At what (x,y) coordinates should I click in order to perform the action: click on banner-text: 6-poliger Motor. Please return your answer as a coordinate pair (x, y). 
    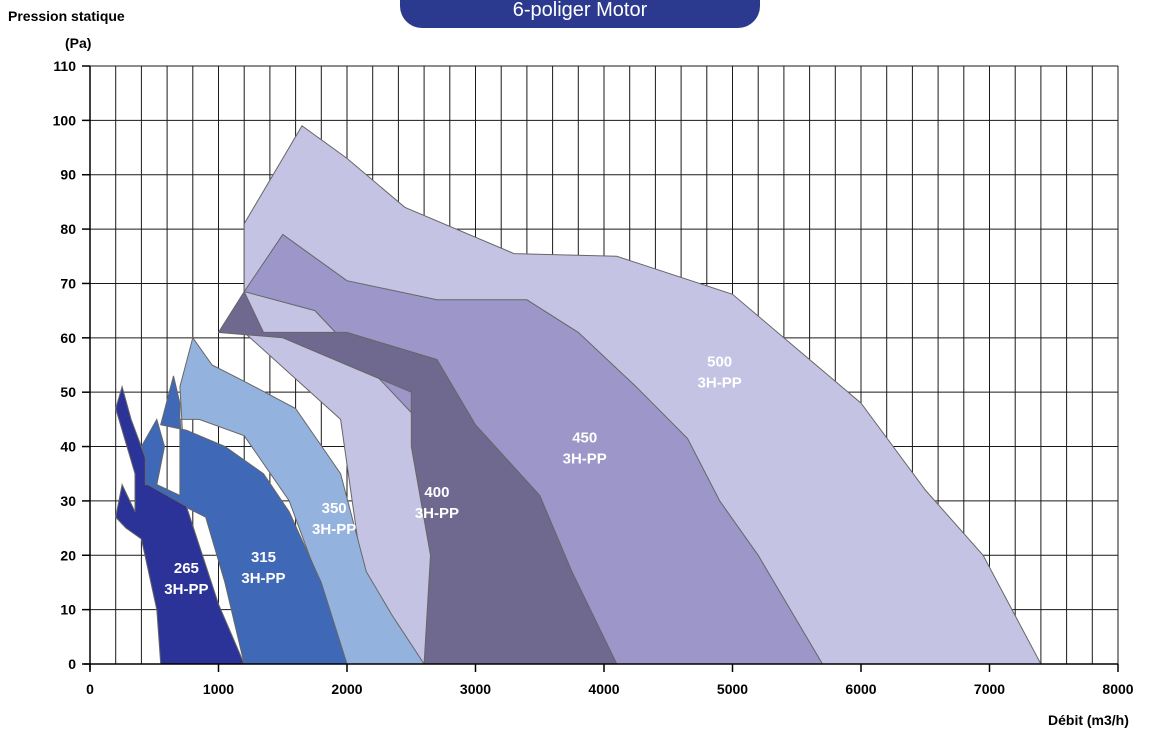
    Looking at the image, I should click on (580, 10).